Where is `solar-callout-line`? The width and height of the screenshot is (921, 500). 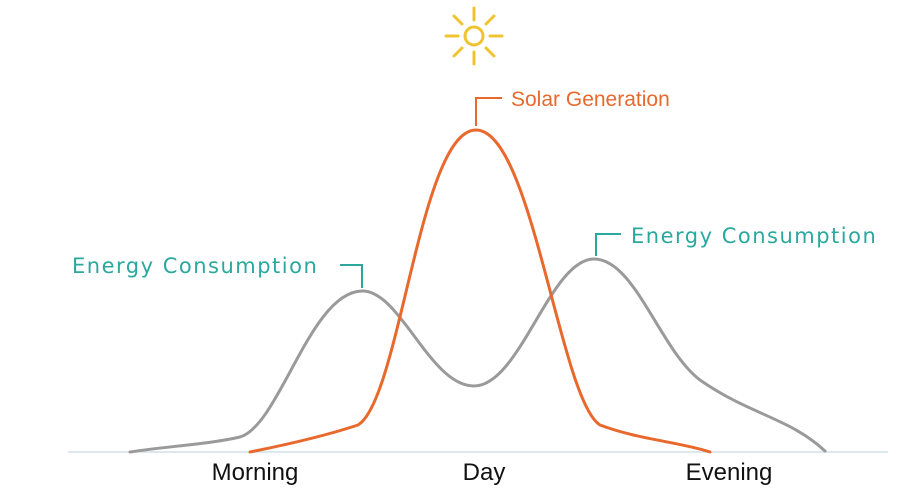
solar-callout-line is located at coordinates (488, 111).